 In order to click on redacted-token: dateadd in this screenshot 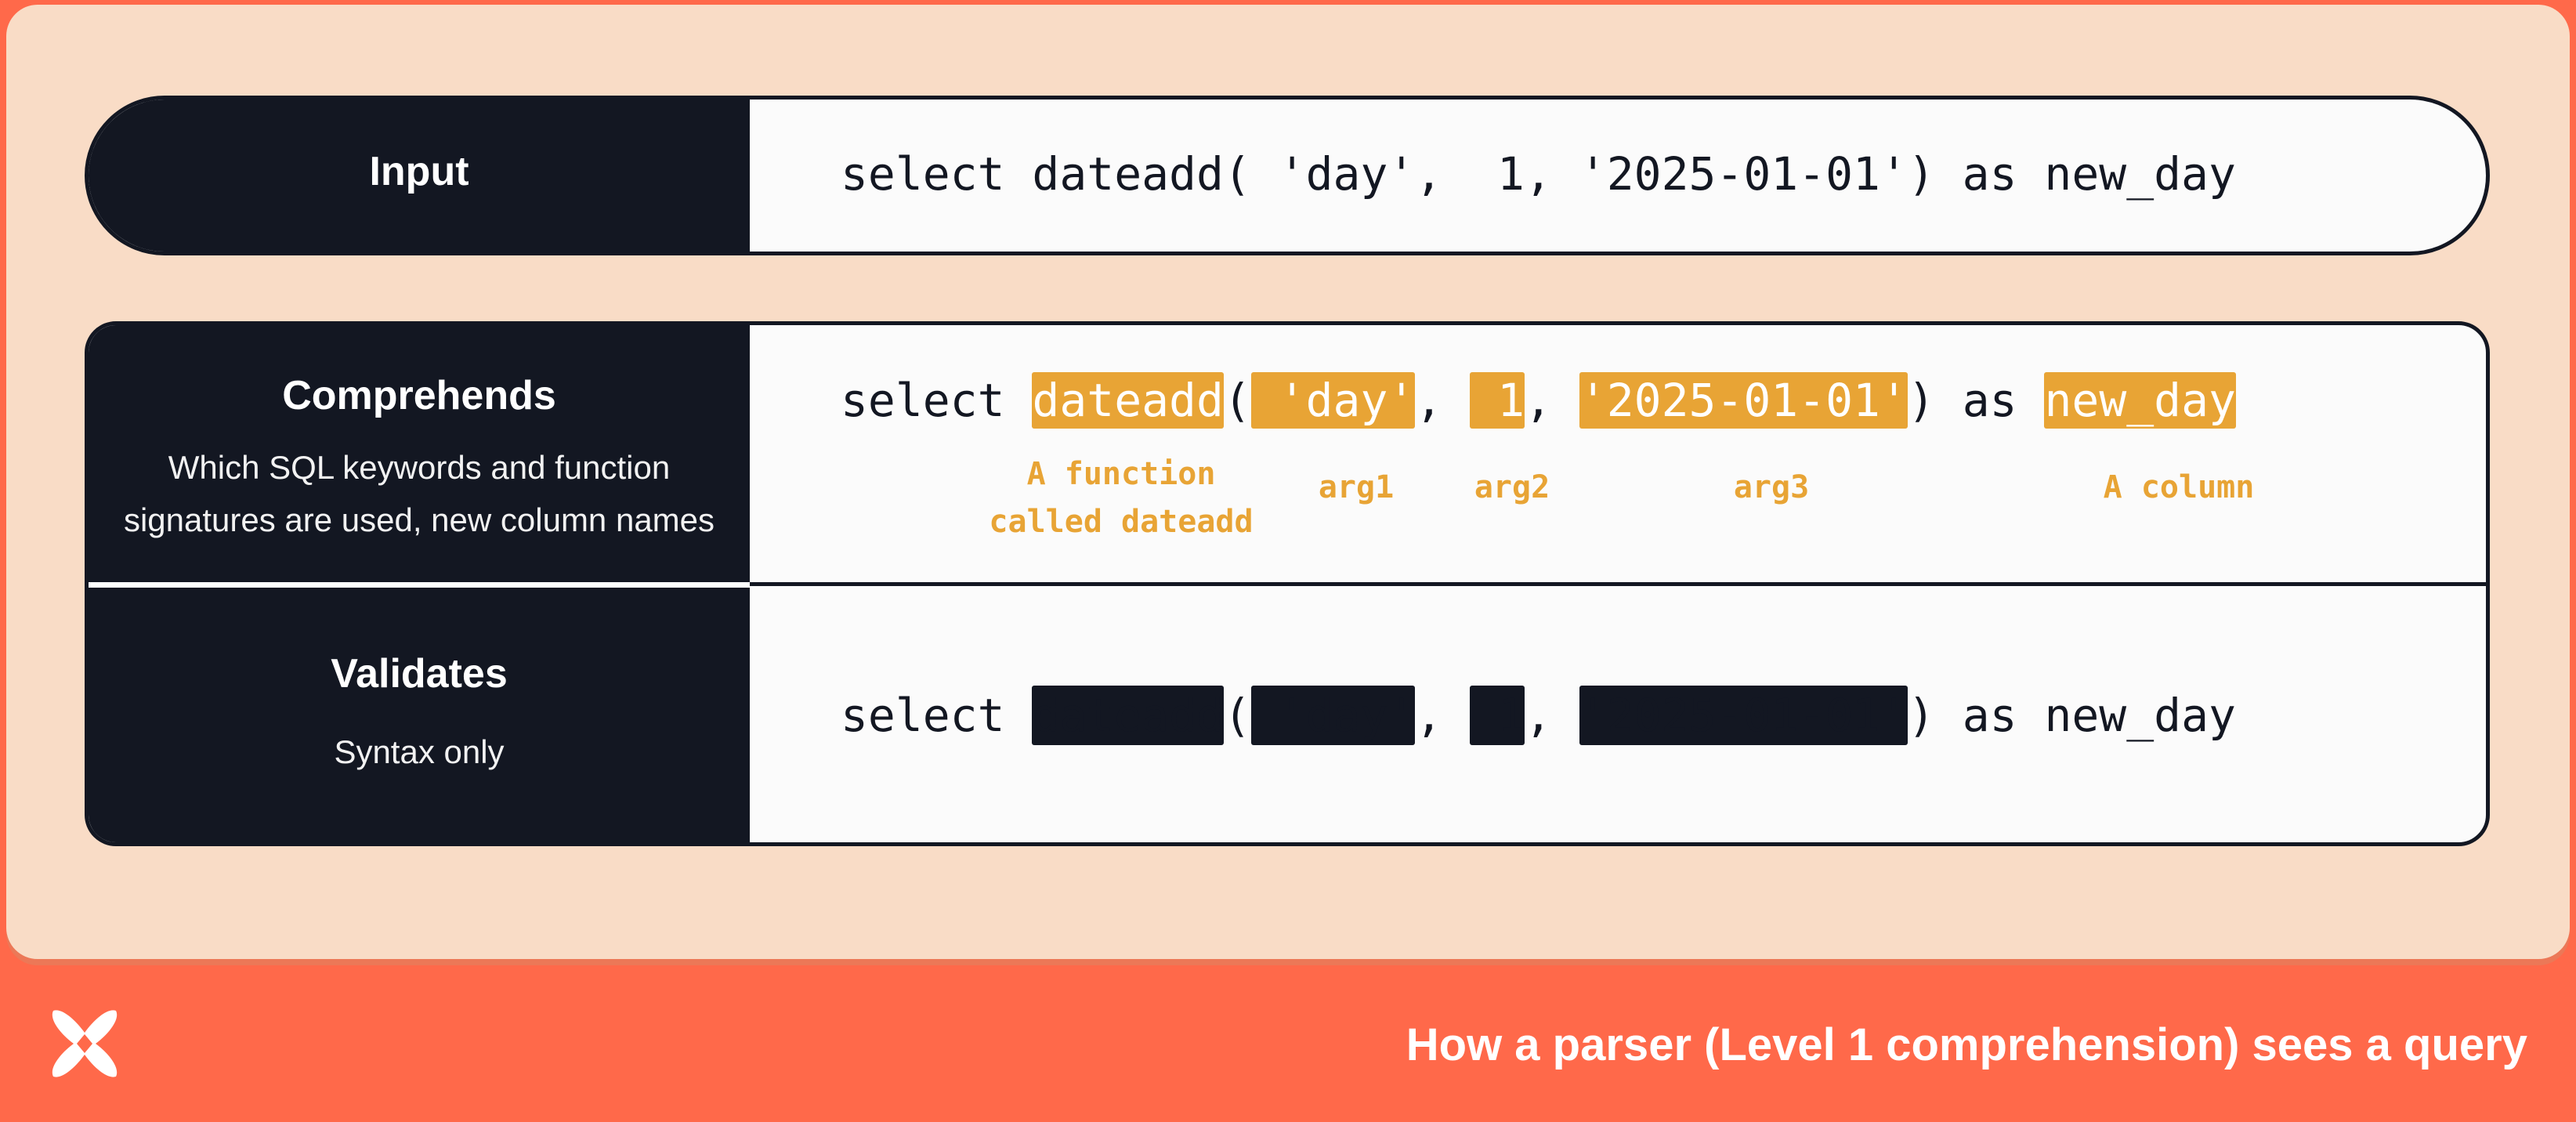, I will do `click(1128, 715)`.